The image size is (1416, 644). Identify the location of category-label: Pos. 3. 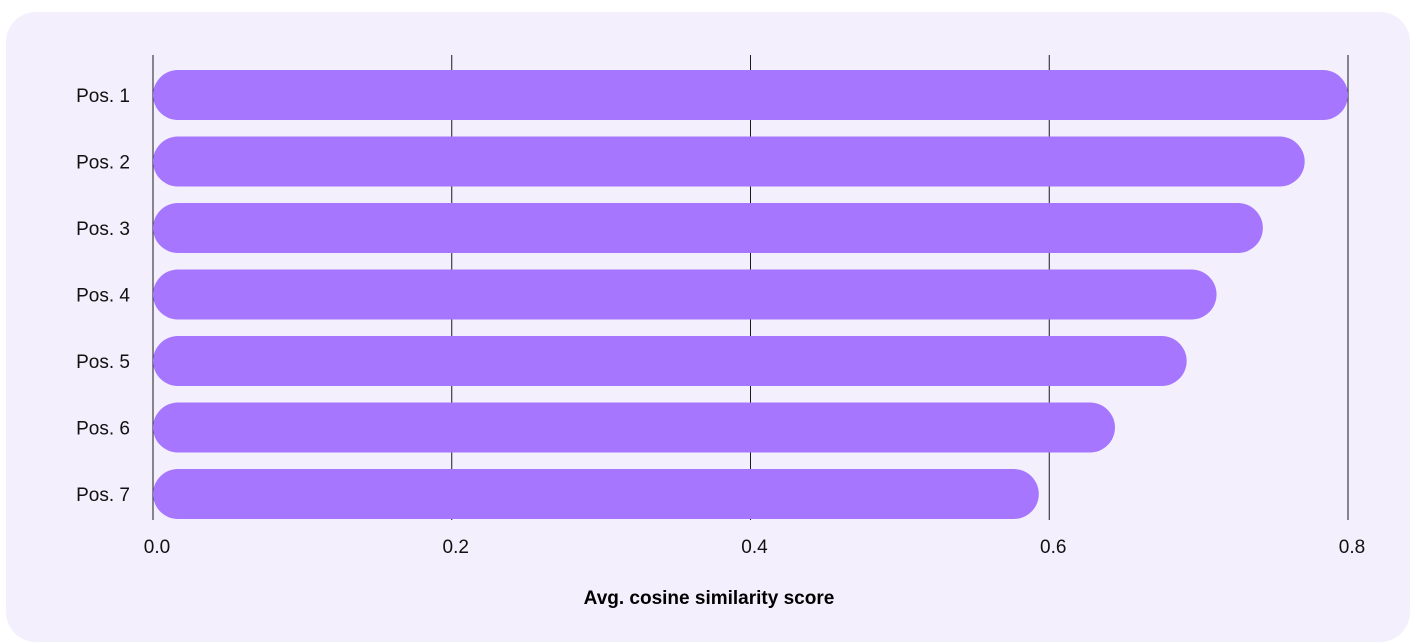
(103, 229).